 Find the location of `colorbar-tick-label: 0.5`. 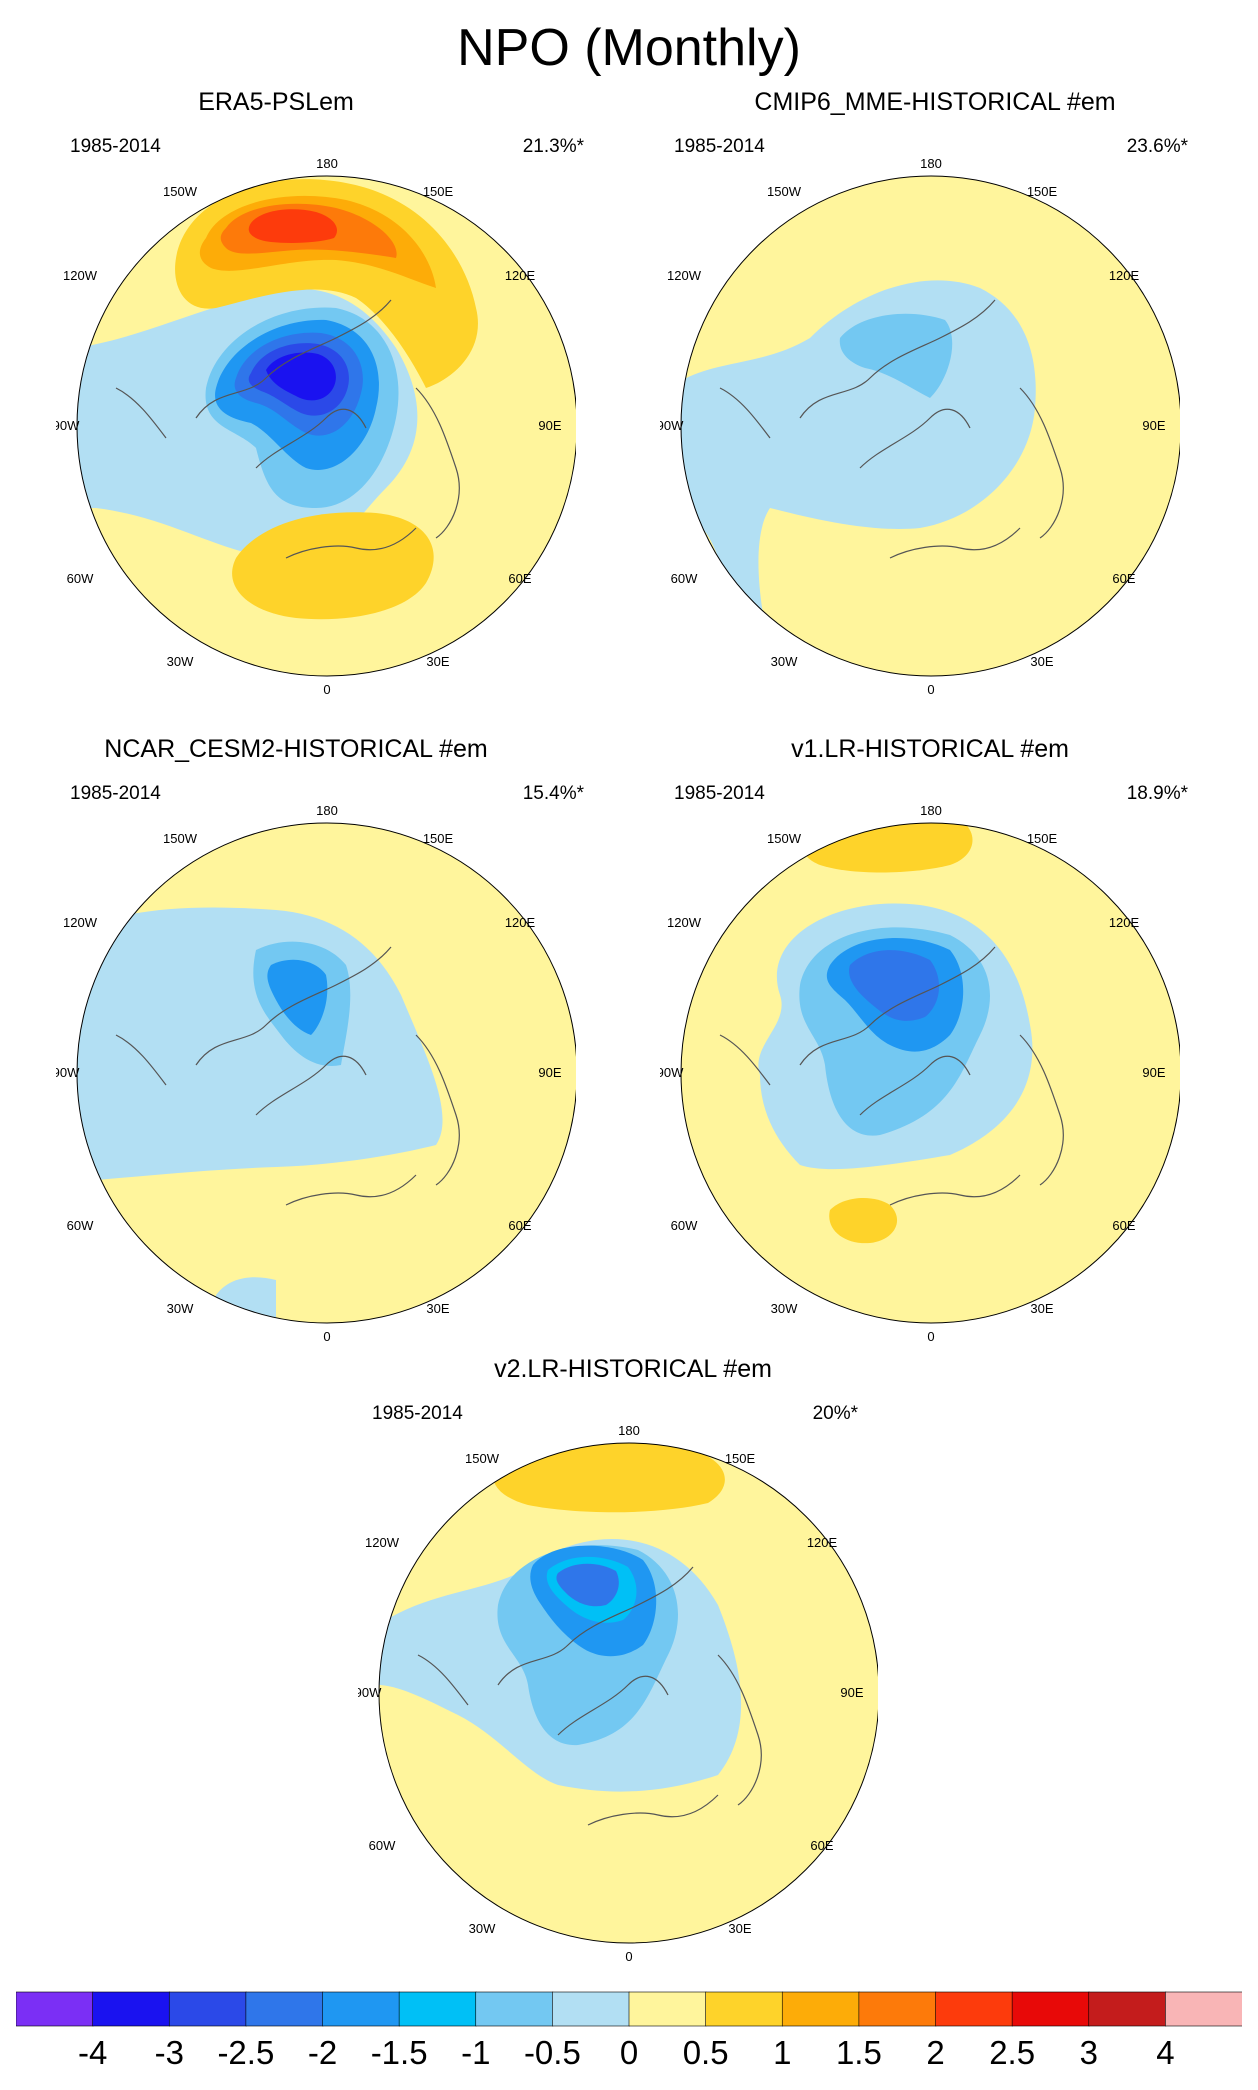

colorbar-tick-label: 0.5 is located at coordinates (705, 2052).